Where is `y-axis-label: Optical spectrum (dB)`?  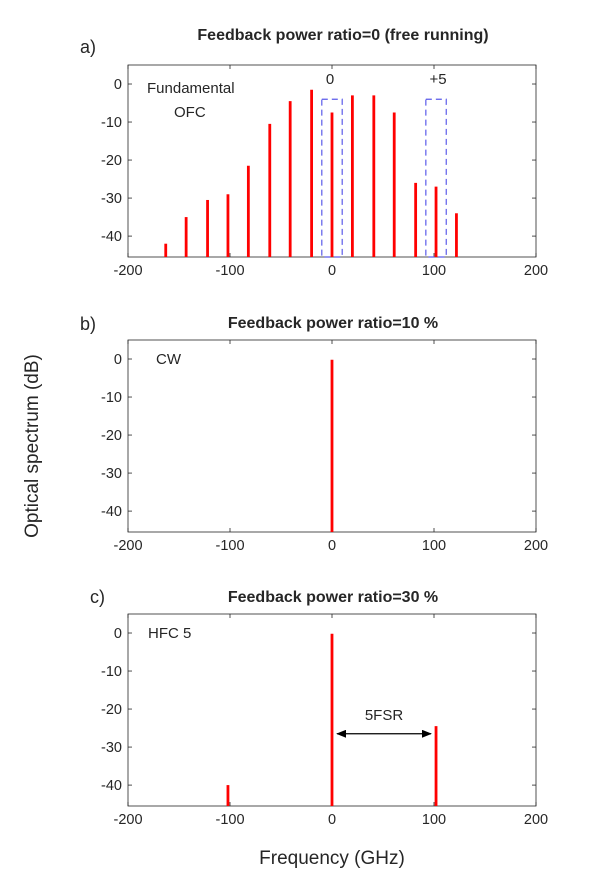
y-axis-label: Optical spectrum (dB) is located at coordinates (32, 446).